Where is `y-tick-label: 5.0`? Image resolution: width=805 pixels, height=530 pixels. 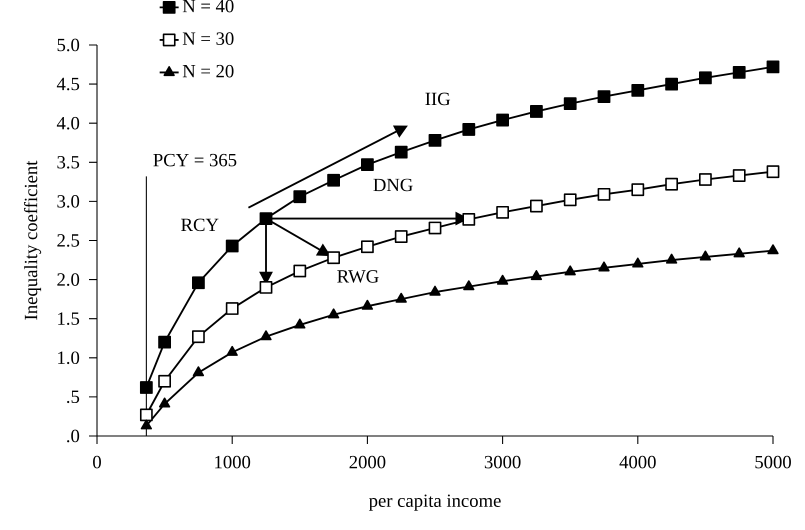 y-tick-label: 5.0 is located at coordinates (69, 45).